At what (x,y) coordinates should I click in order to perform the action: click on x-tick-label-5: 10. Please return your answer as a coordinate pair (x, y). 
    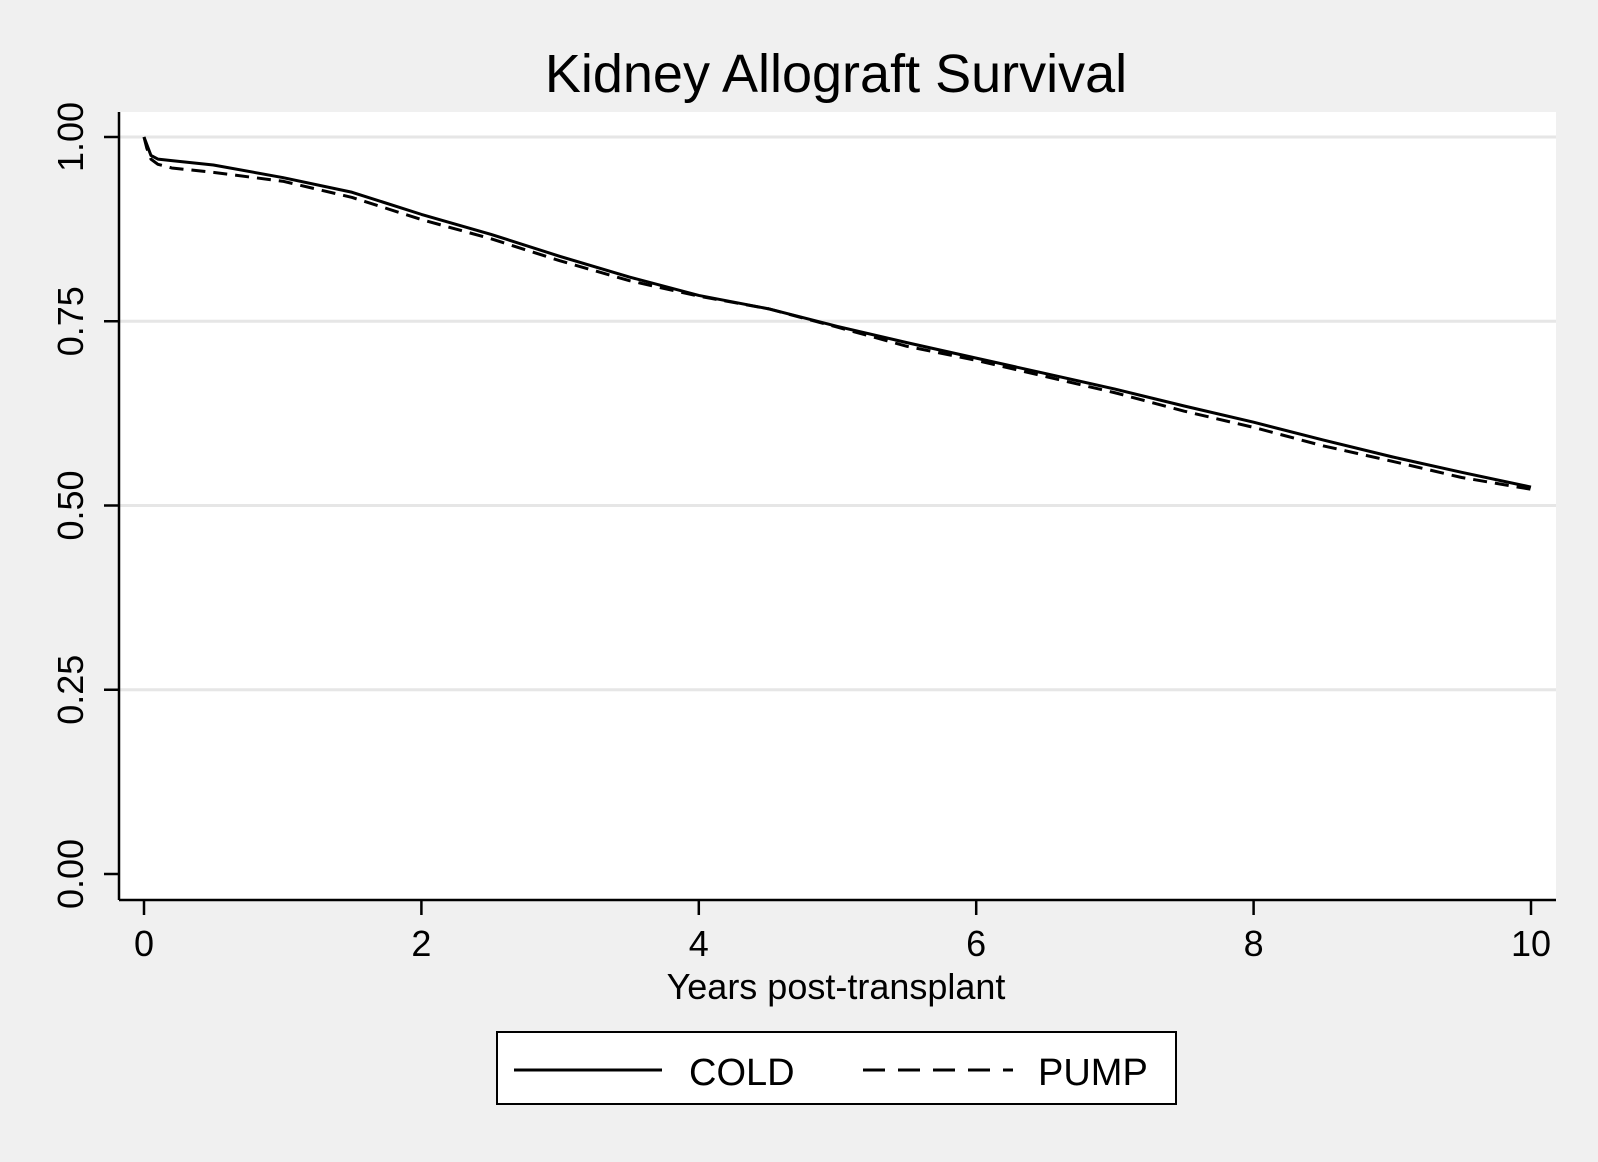
    Looking at the image, I should click on (1531, 943).